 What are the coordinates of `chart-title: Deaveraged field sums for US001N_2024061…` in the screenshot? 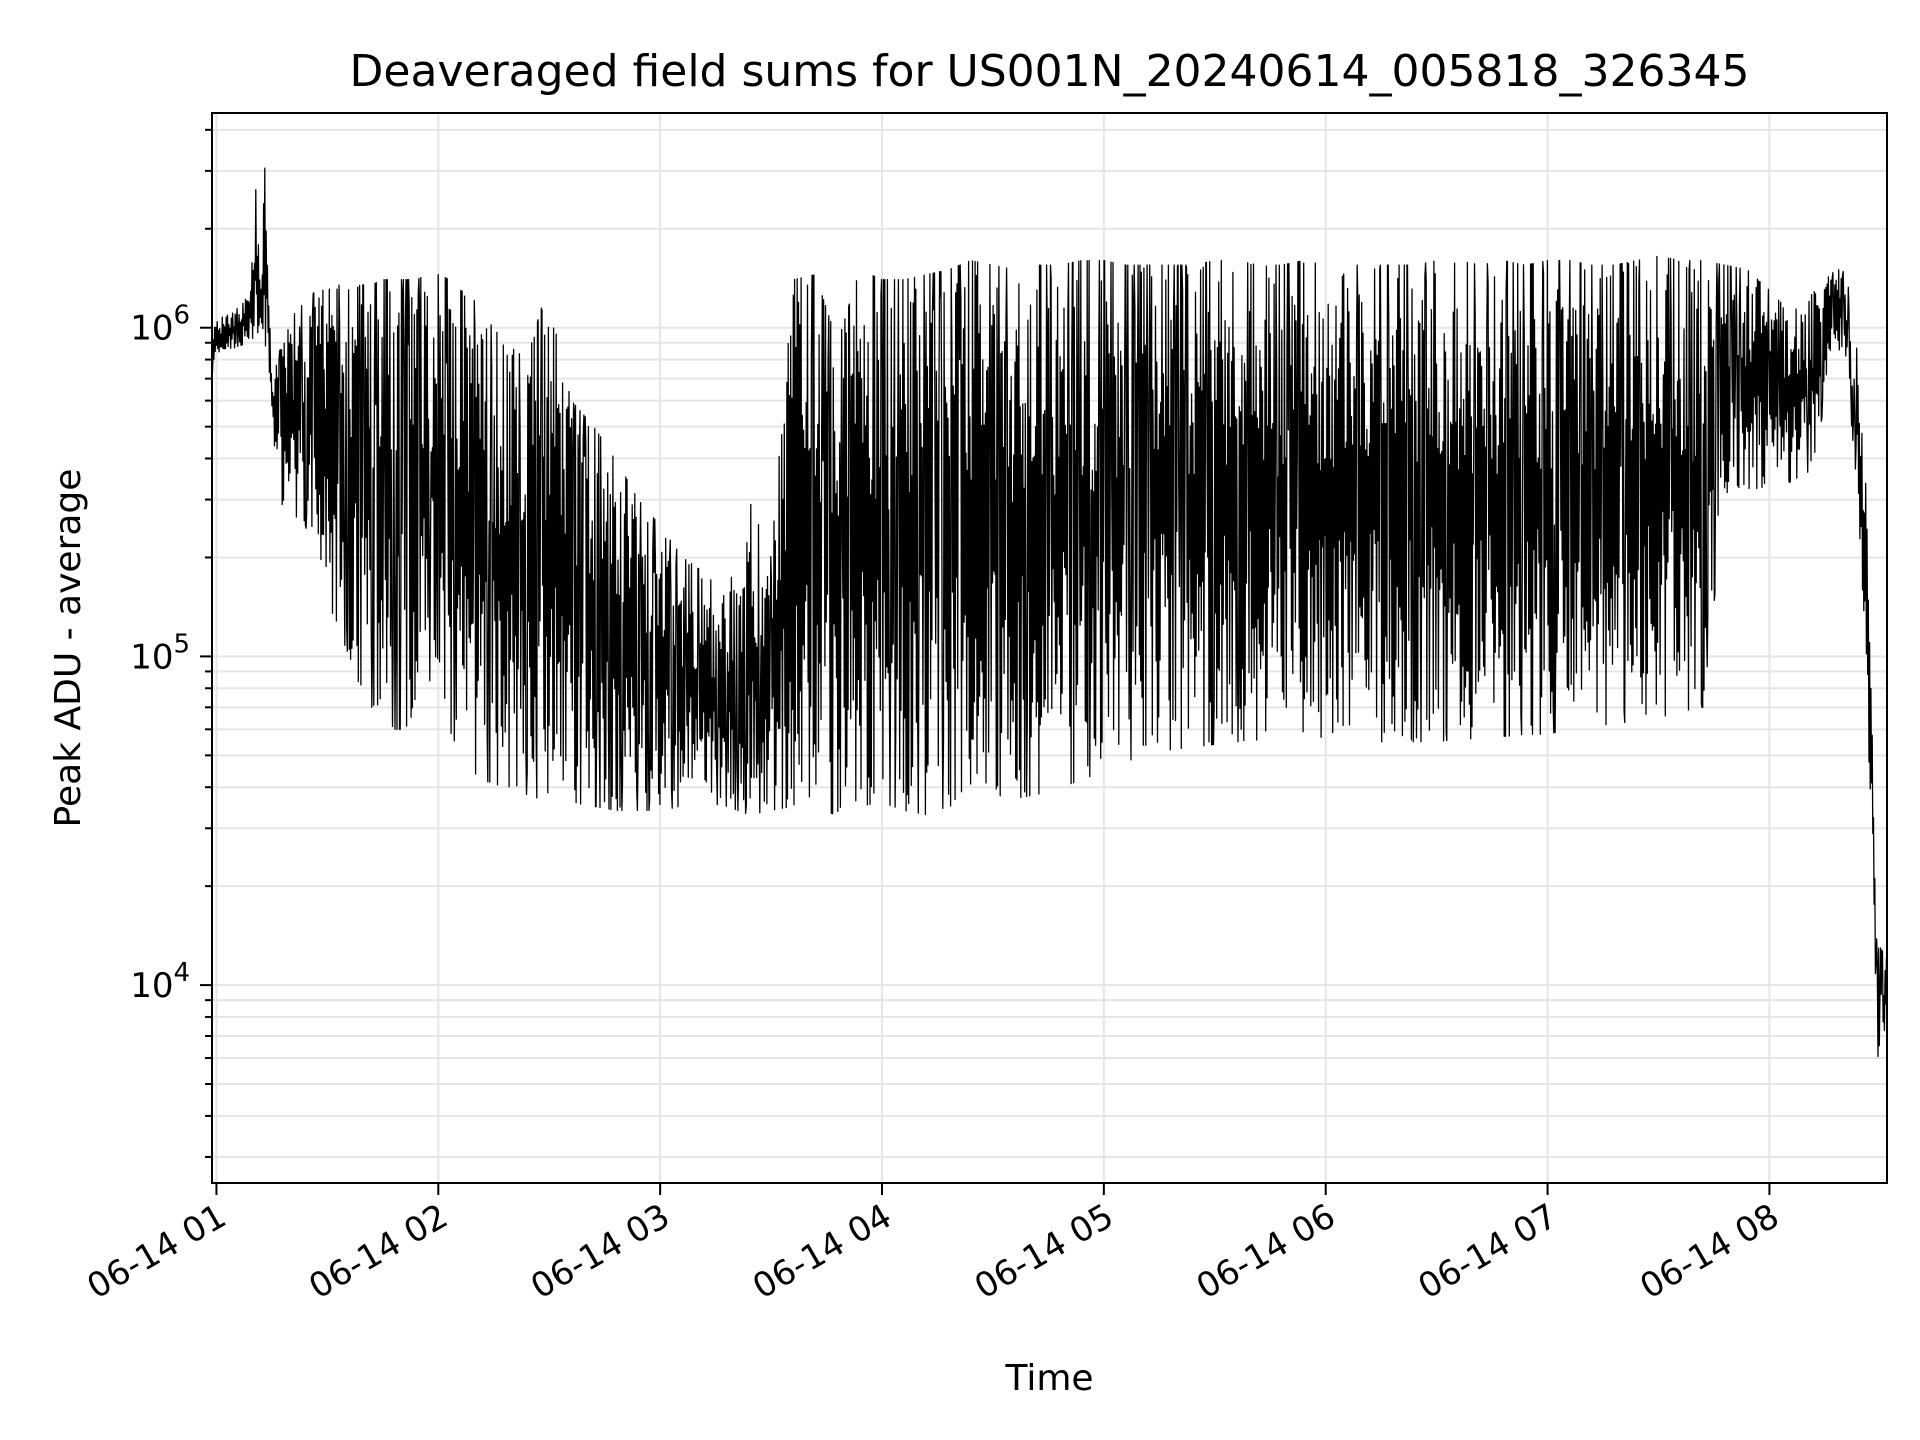 It's located at (1050, 71).